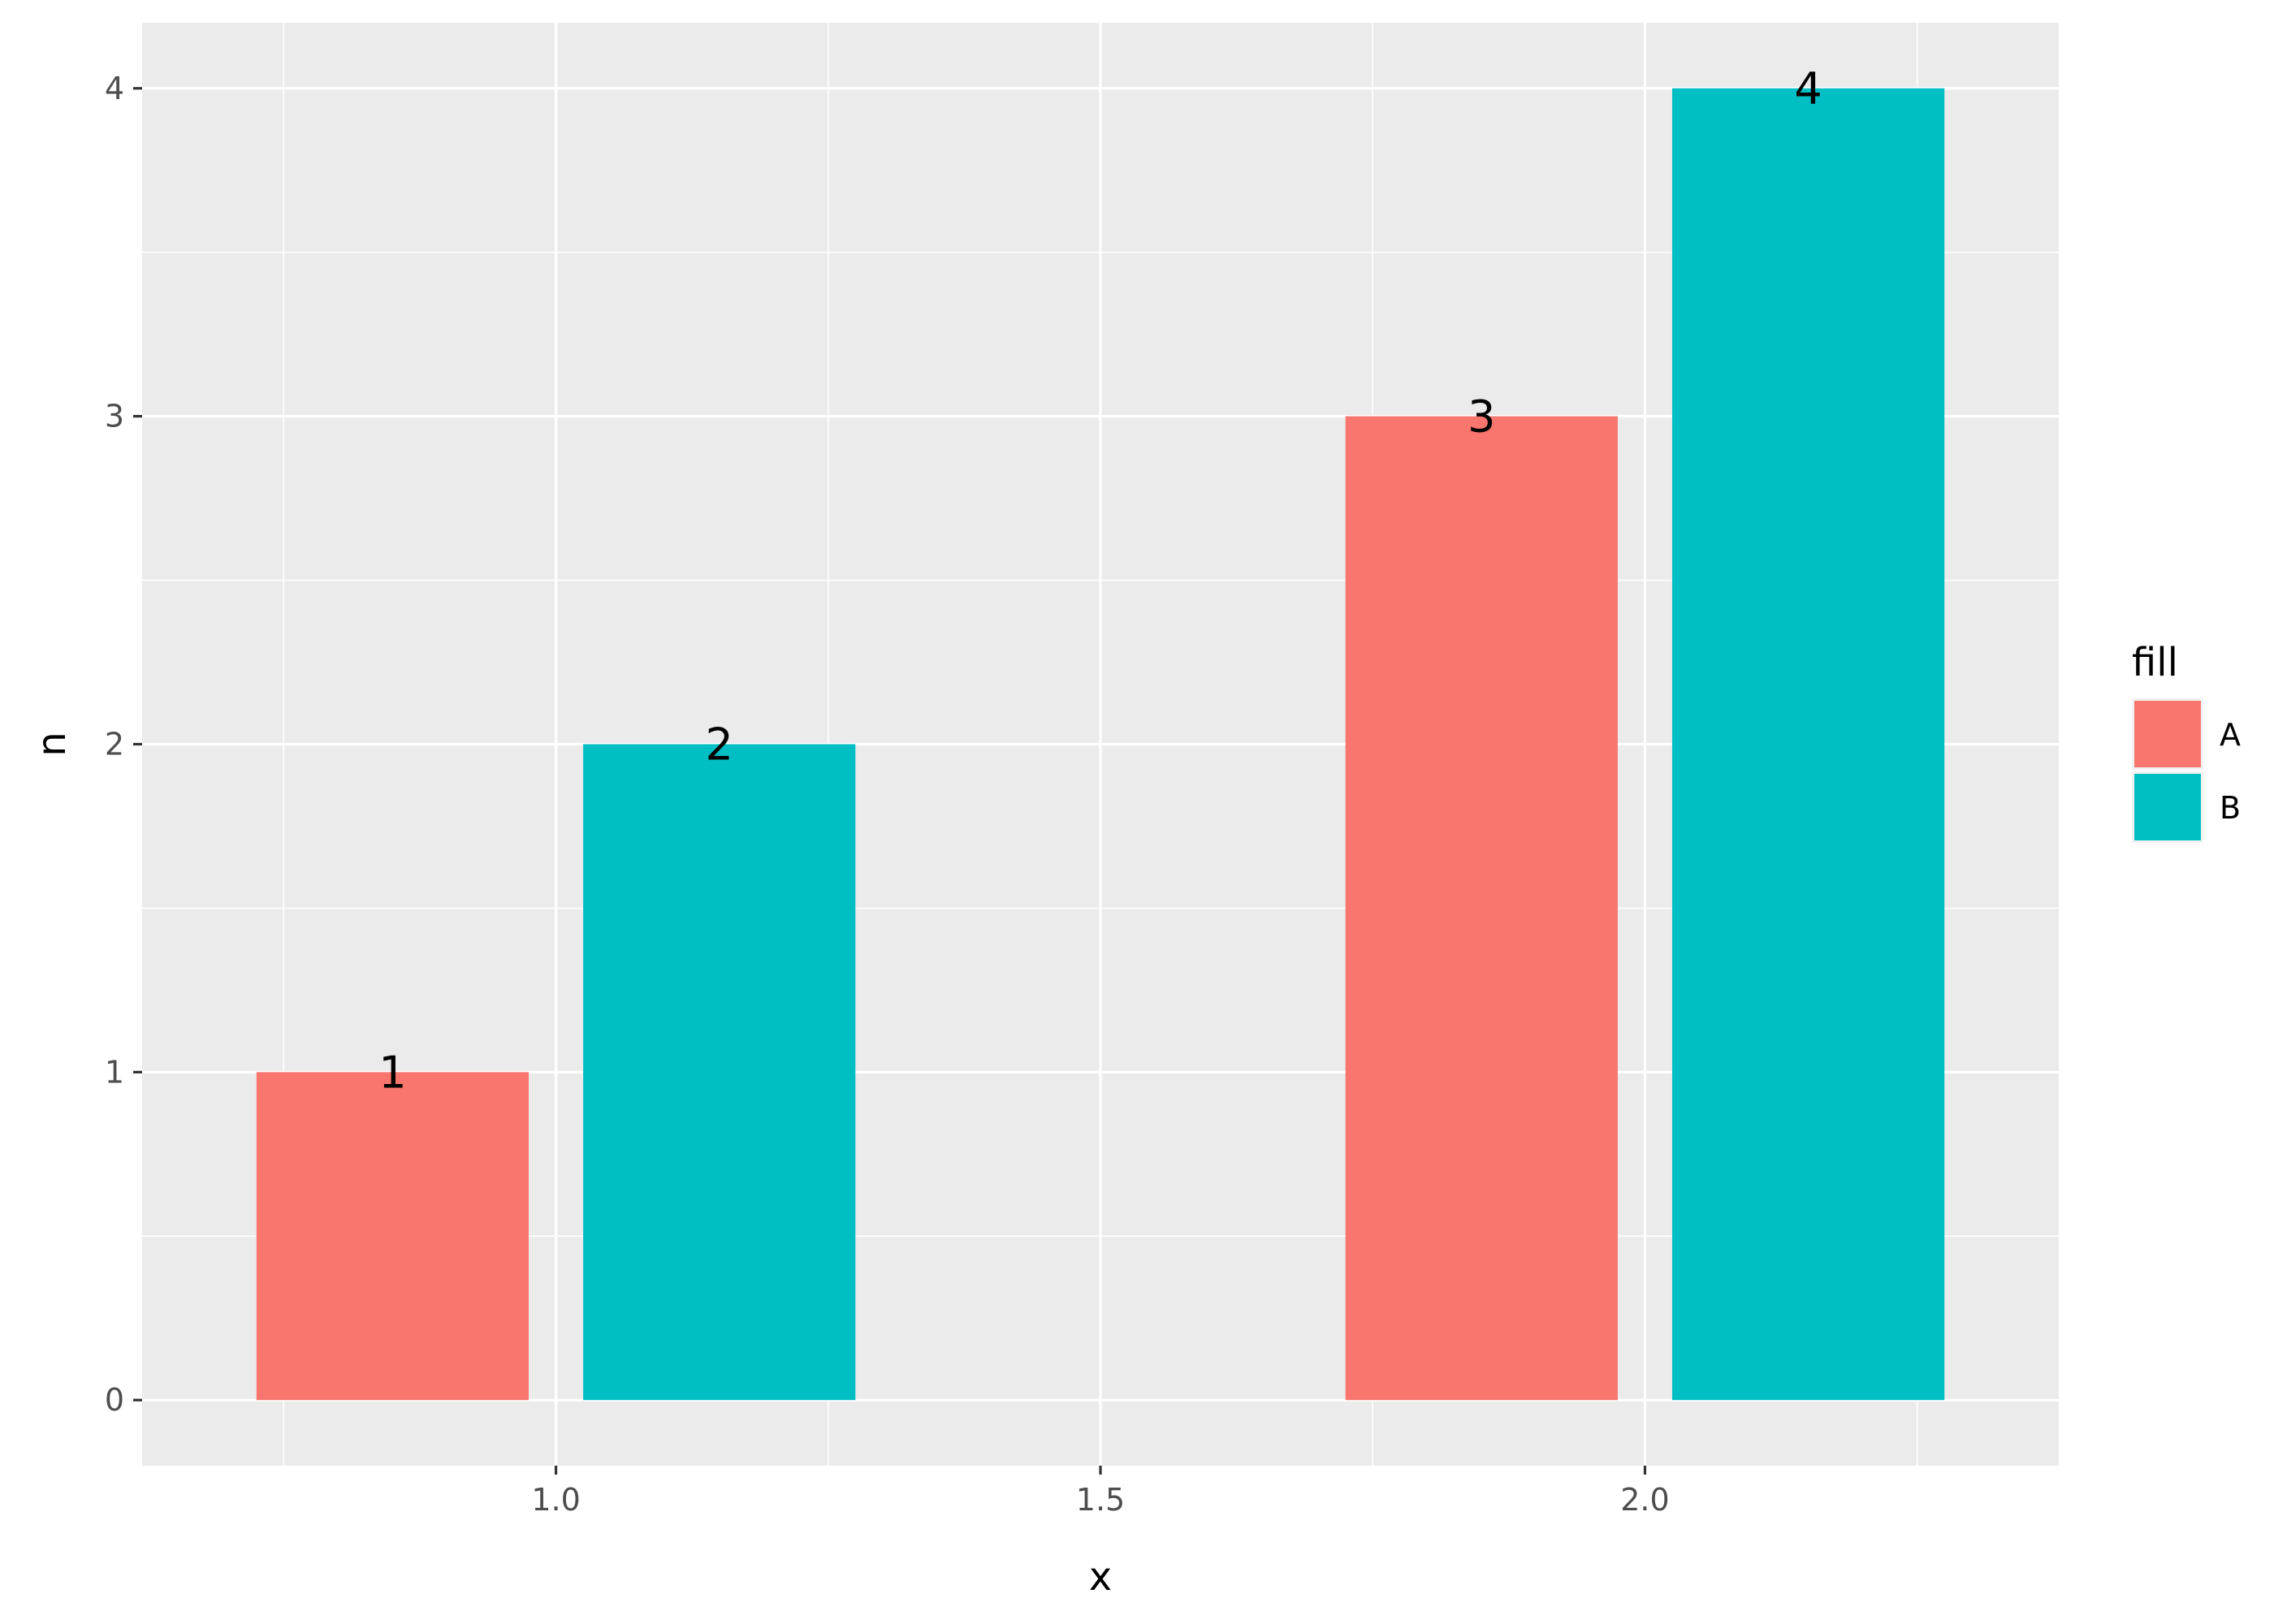 Image resolution: width=2274 pixels, height=1624 pixels. What do you see at coordinates (2167, 734) in the screenshot?
I see `legend-key-a` at bounding box center [2167, 734].